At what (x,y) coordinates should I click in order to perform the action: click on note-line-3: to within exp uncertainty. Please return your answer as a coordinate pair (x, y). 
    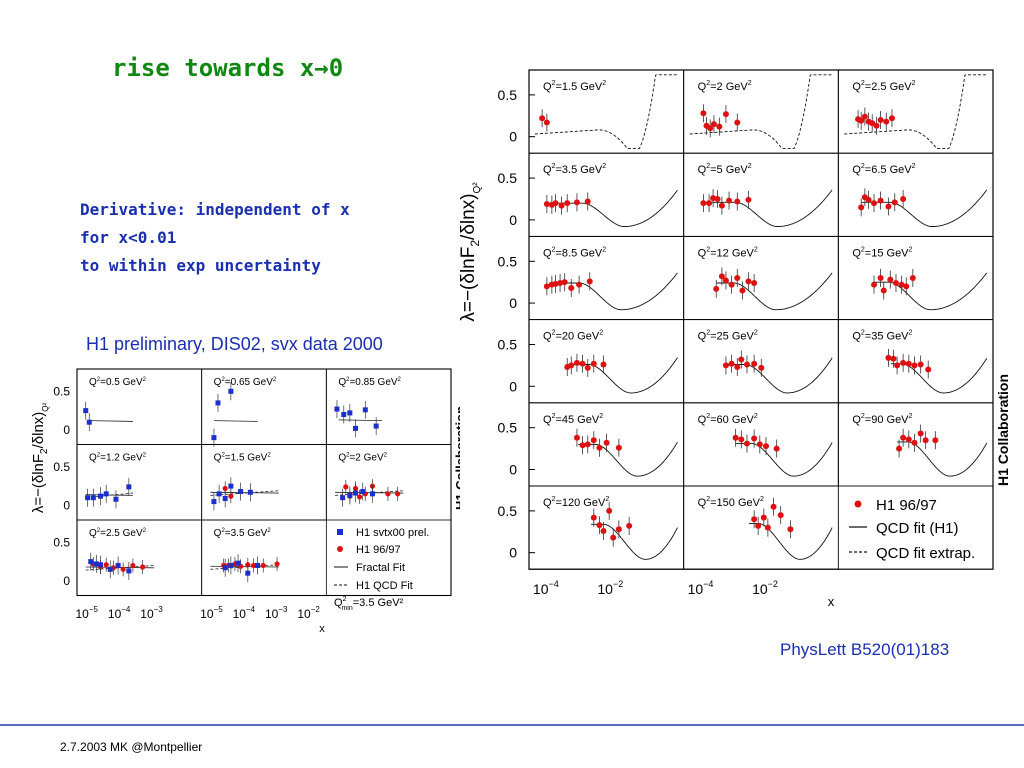
    Looking at the image, I should click on (200, 265).